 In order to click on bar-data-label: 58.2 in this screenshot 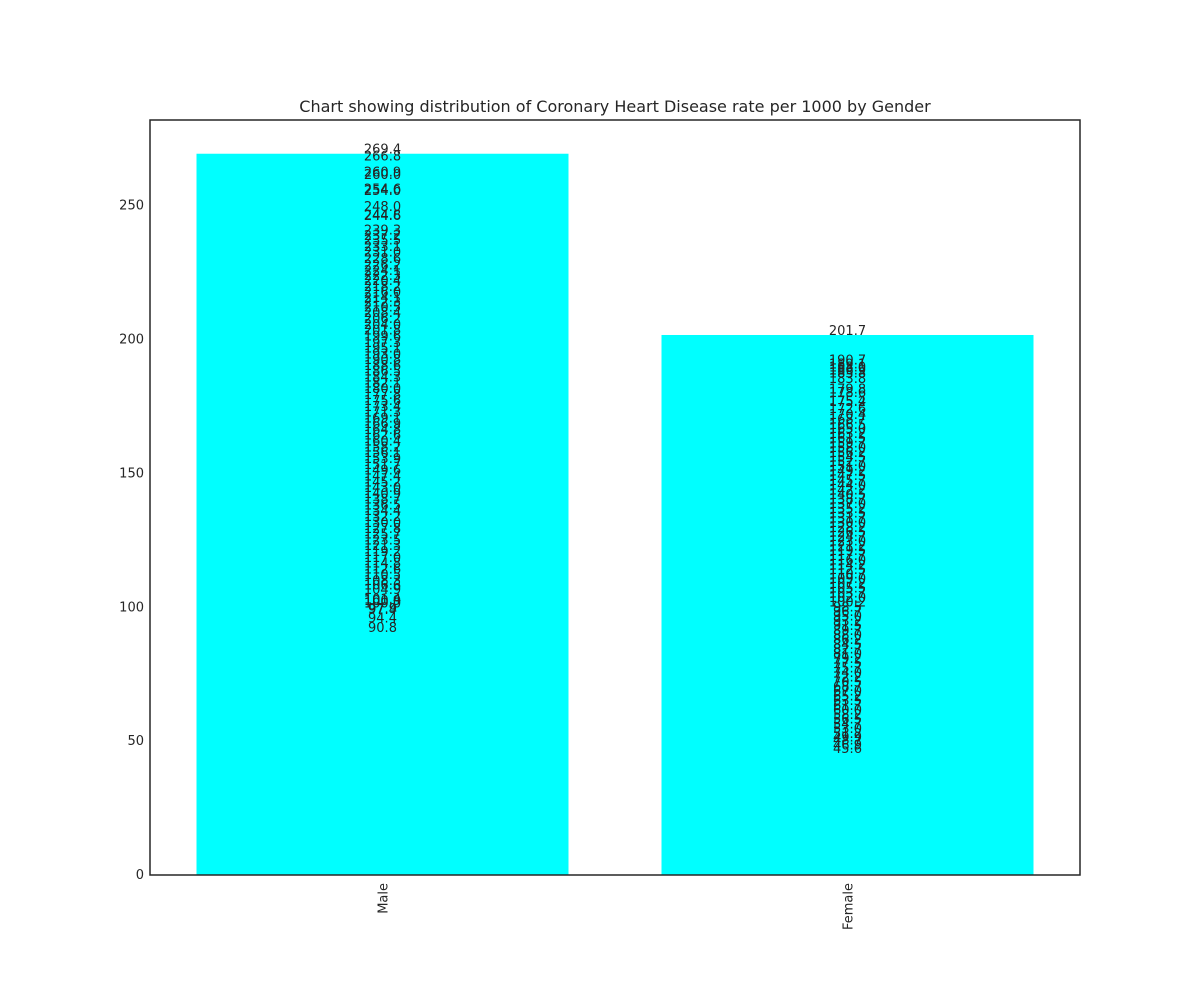, I will do `click(847, 715)`.